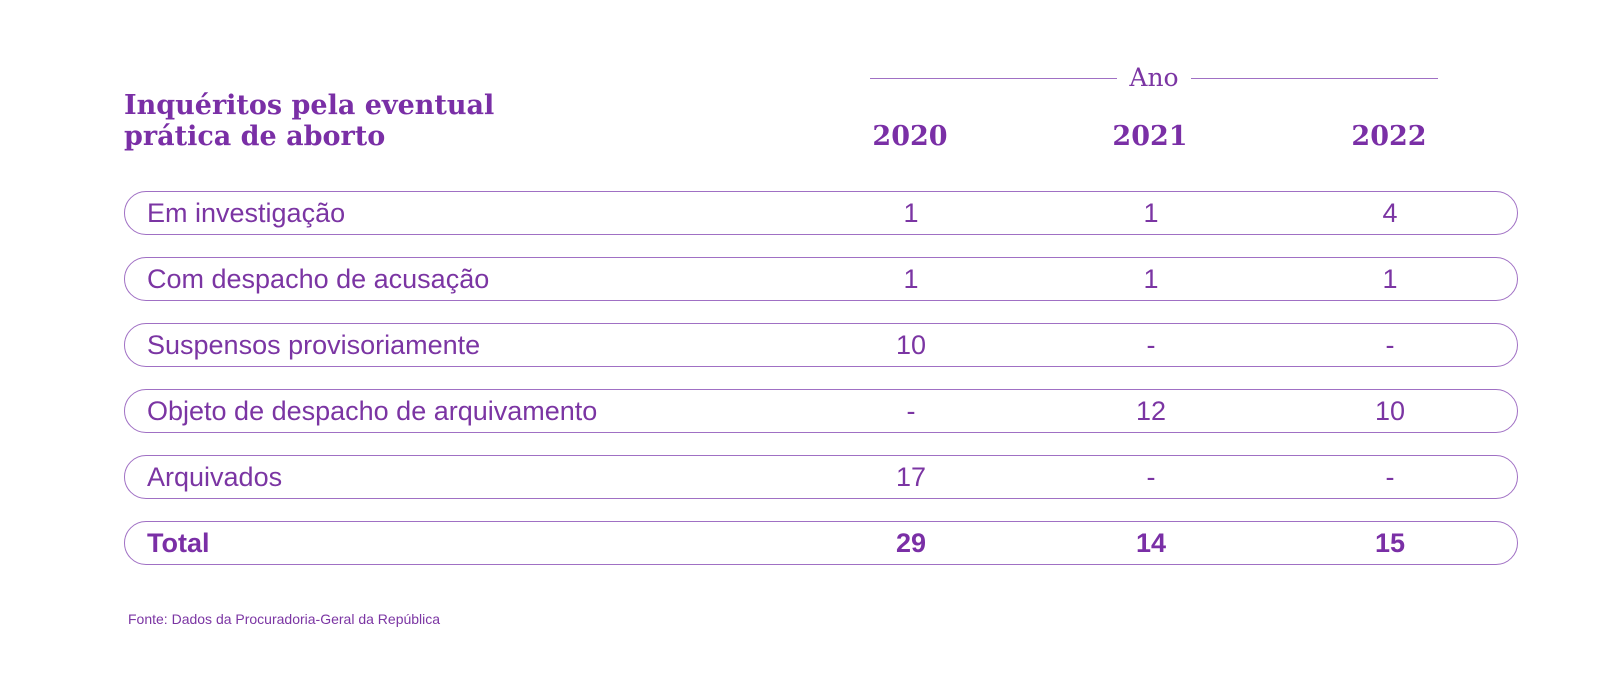 The height and width of the screenshot is (693, 1600). Describe the element at coordinates (246, 213) in the screenshot. I see `row-label: Em investigação` at that location.